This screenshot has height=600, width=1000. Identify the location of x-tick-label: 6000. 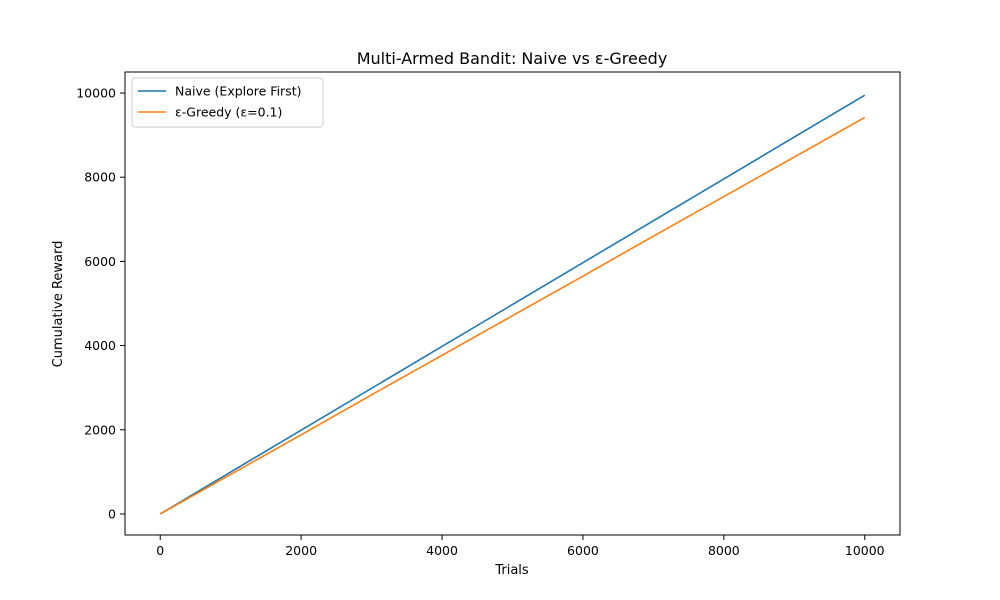
(583, 550).